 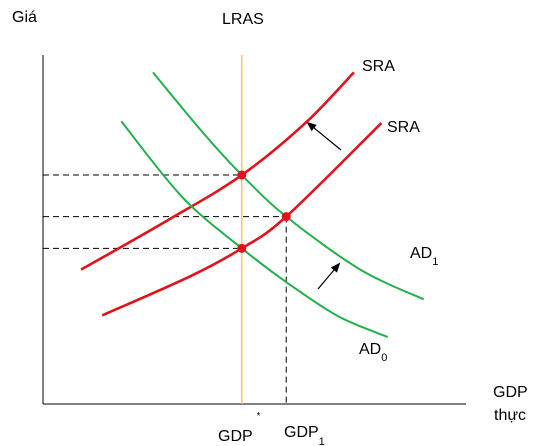 I want to click on gdp-star-label: GDP *, so click(x=239, y=428).